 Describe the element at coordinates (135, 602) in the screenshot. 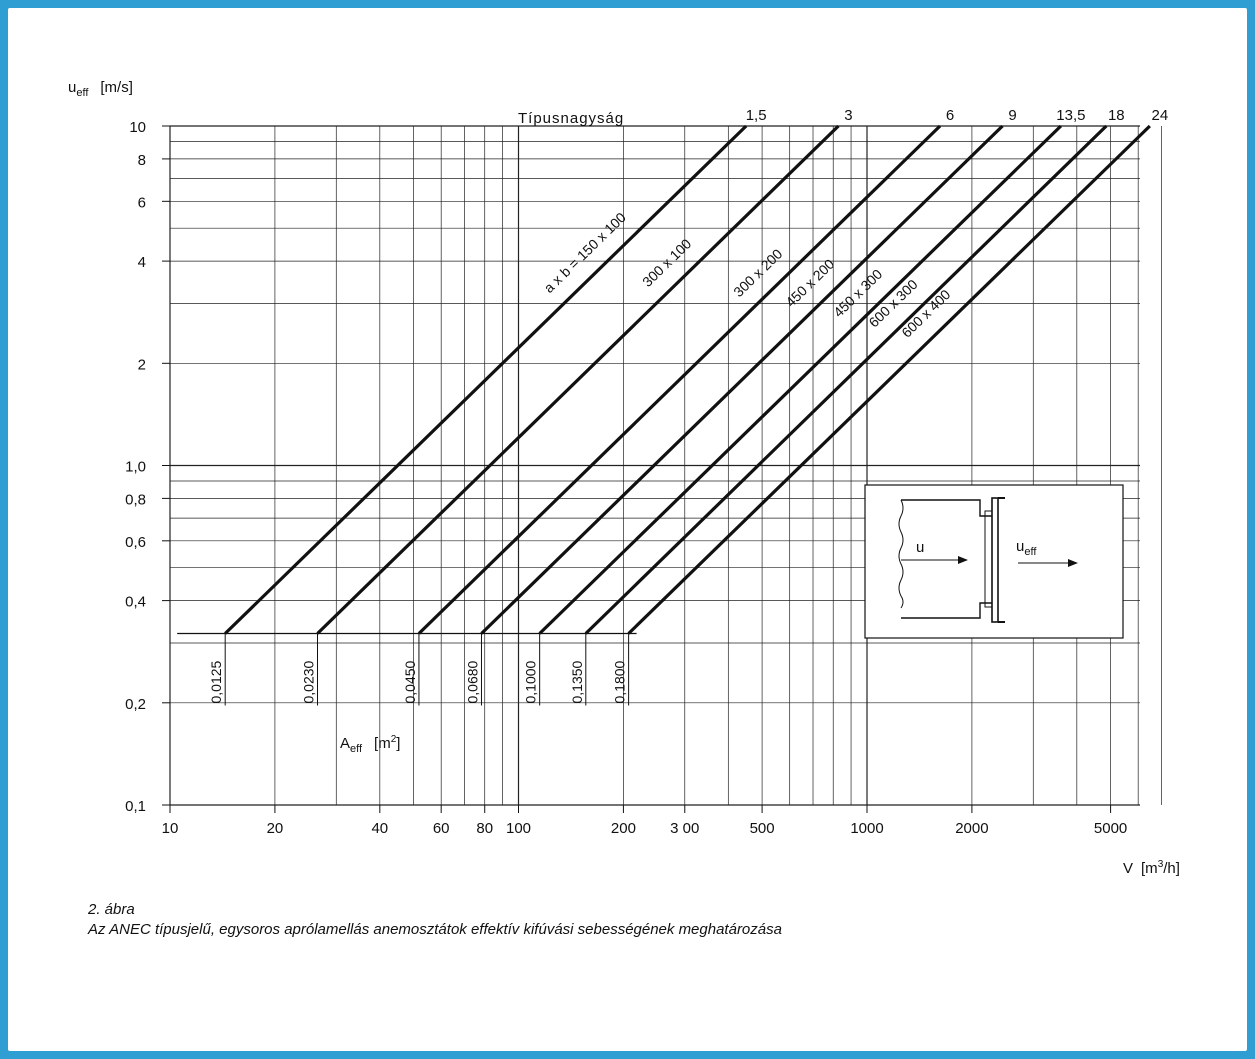

I see `y-tick-label: 0,4` at that location.